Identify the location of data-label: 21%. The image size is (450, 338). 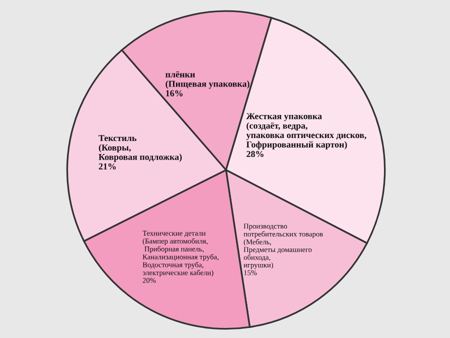
(107, 166).